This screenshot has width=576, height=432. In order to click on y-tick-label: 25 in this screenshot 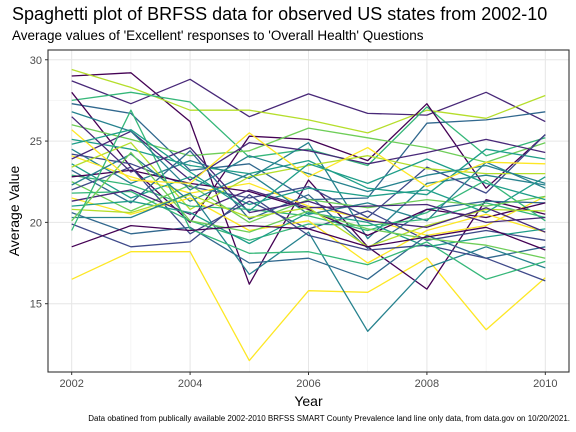, I will do `click(36, 142)`.